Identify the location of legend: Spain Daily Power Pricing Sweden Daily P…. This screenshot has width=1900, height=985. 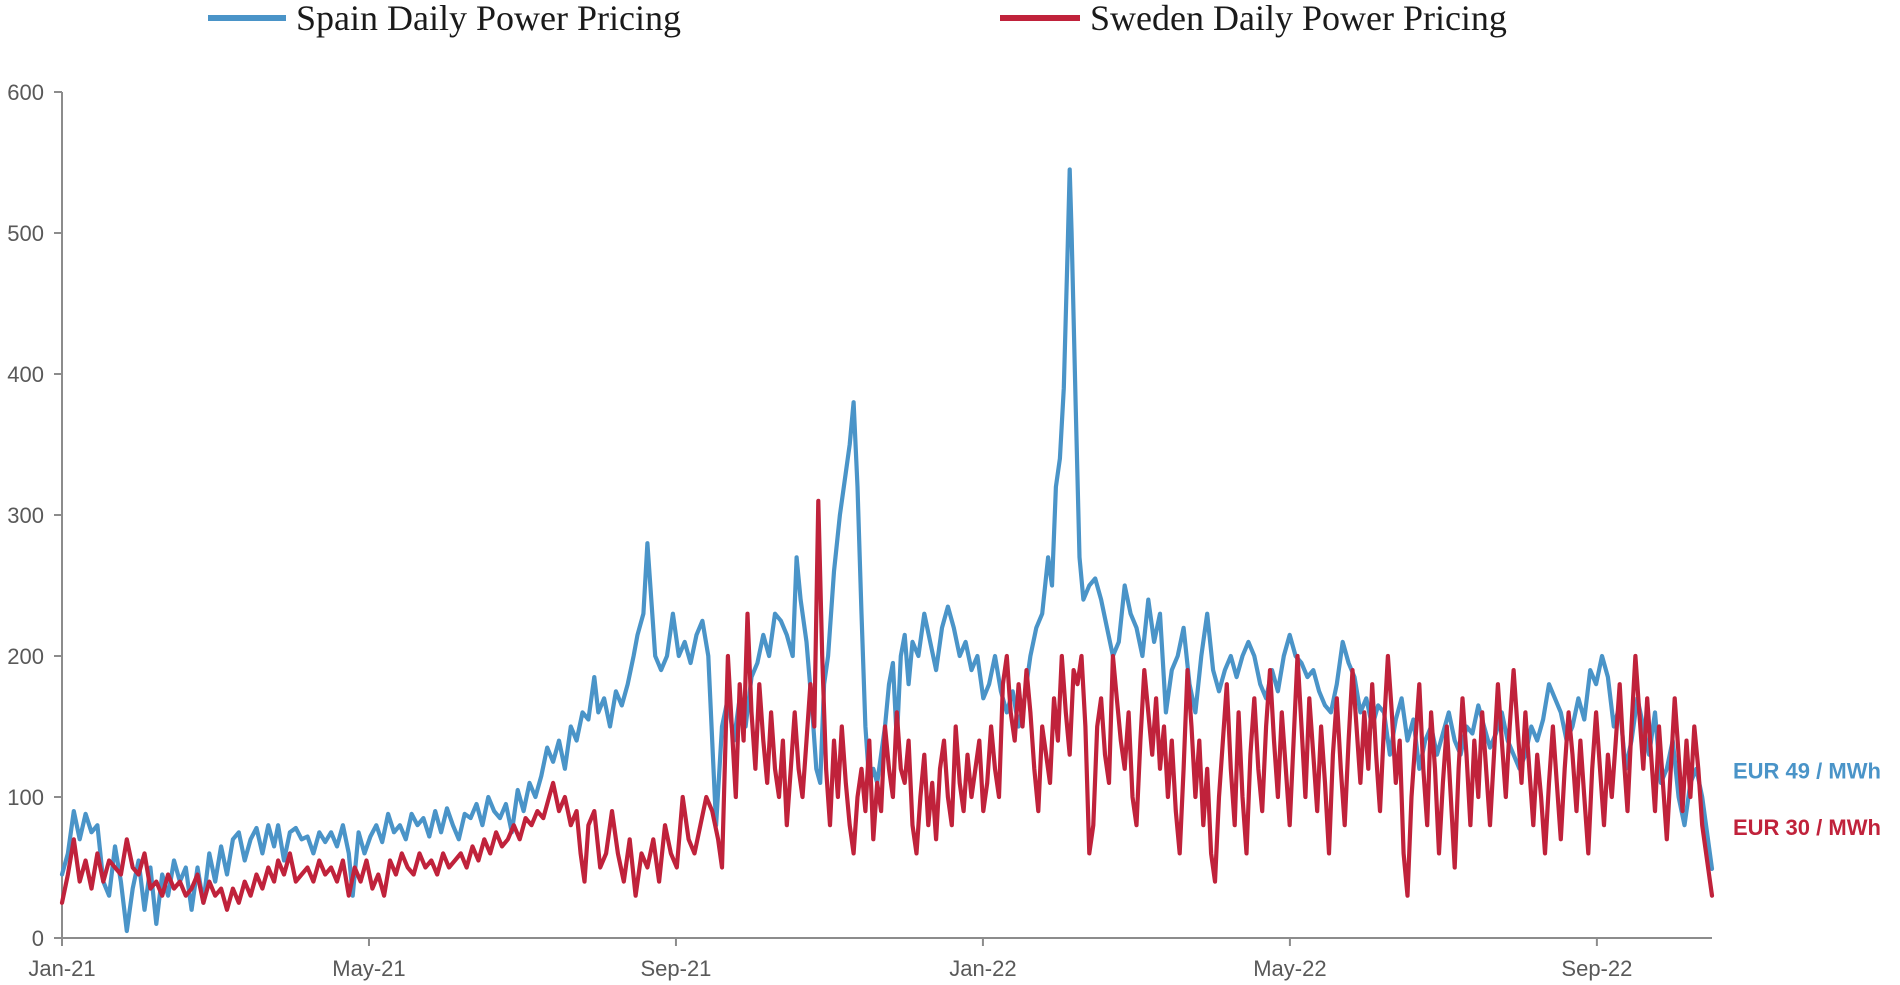
(857, 19).